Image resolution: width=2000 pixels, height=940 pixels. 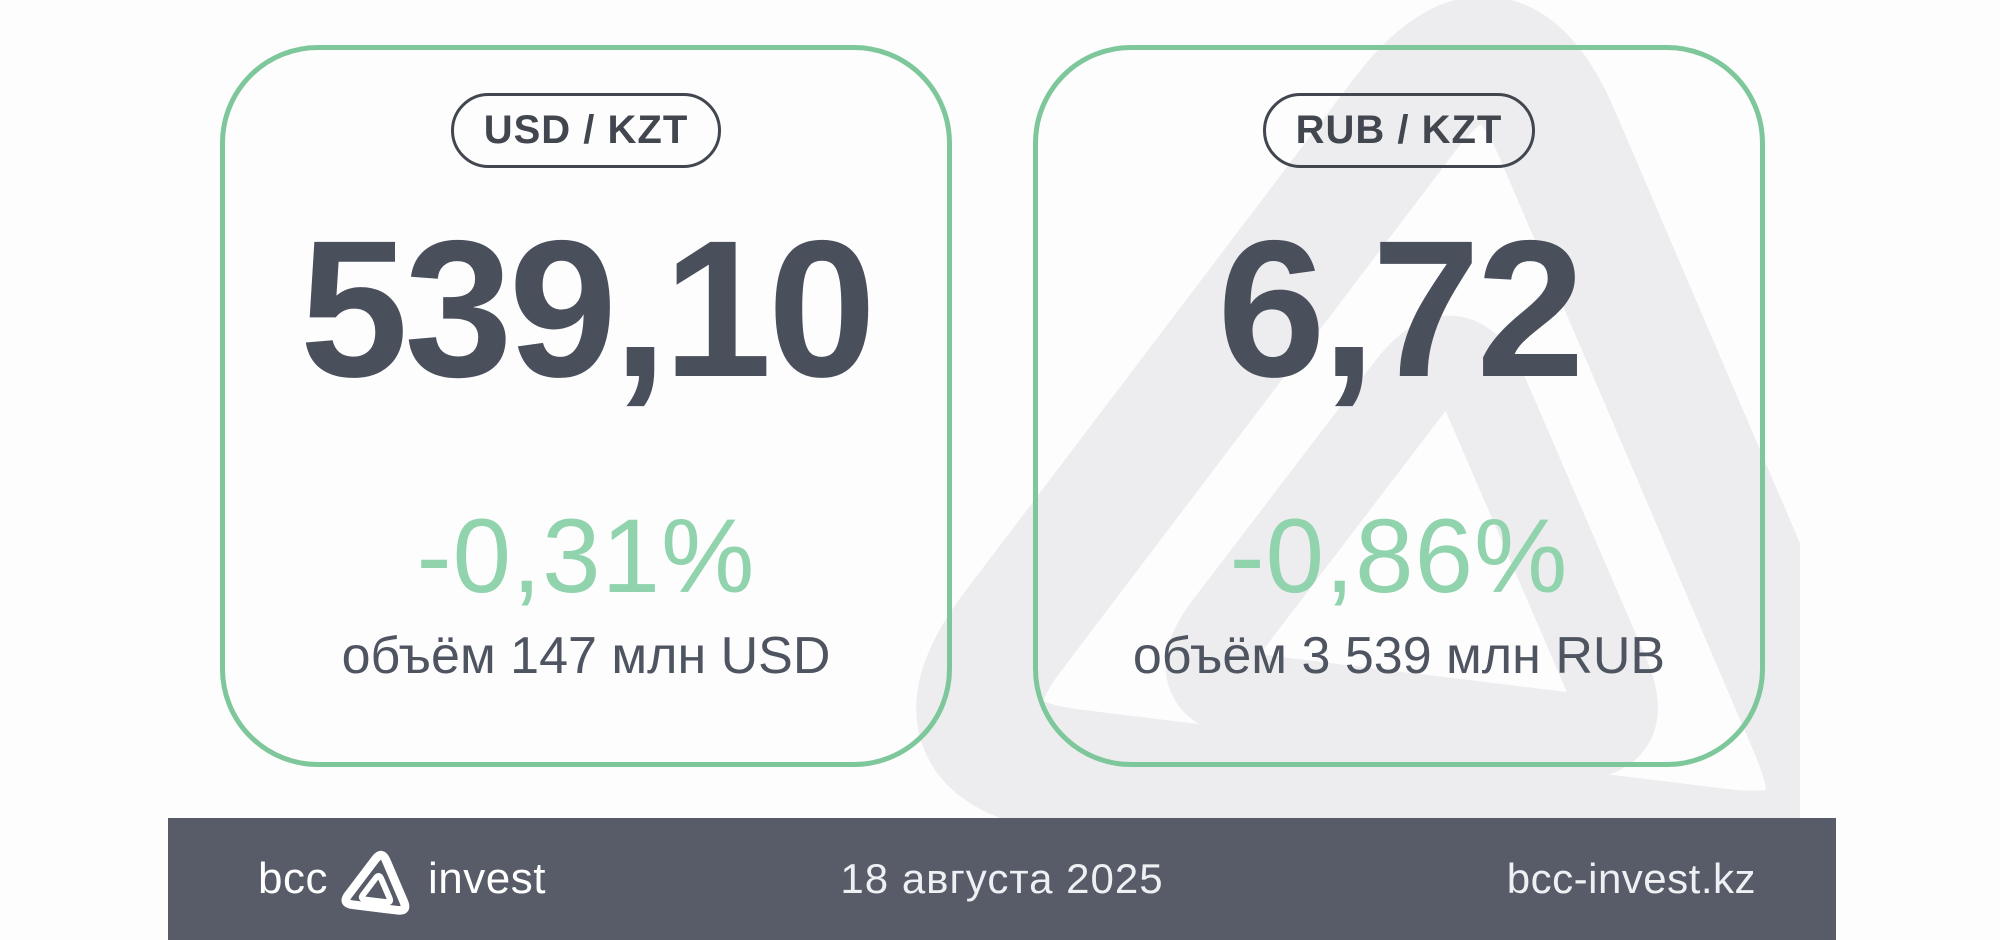 I want to click on date-label: 18 августа 2025, so click(x=1002, y=878).